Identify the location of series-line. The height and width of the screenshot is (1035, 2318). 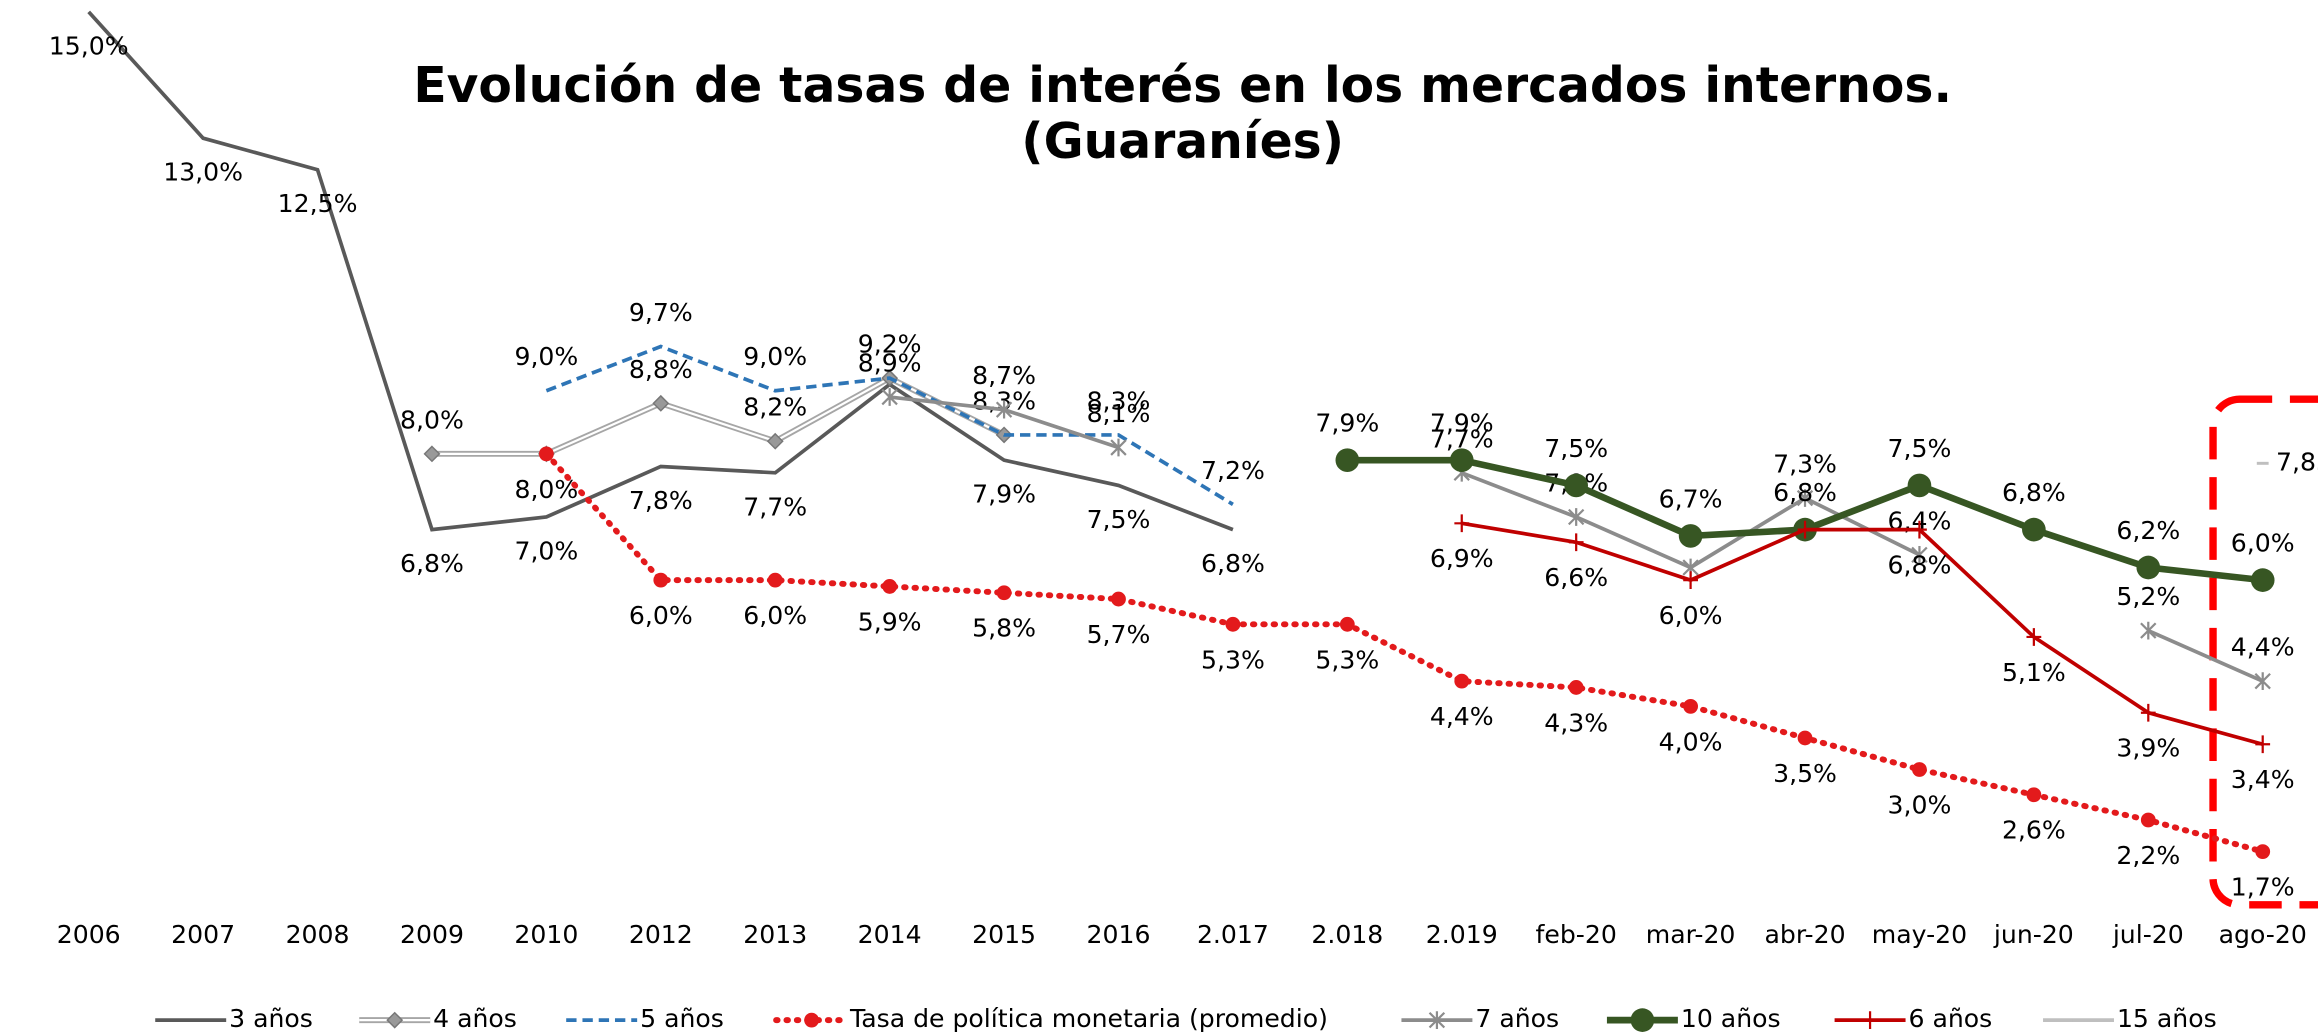
(889, 425).